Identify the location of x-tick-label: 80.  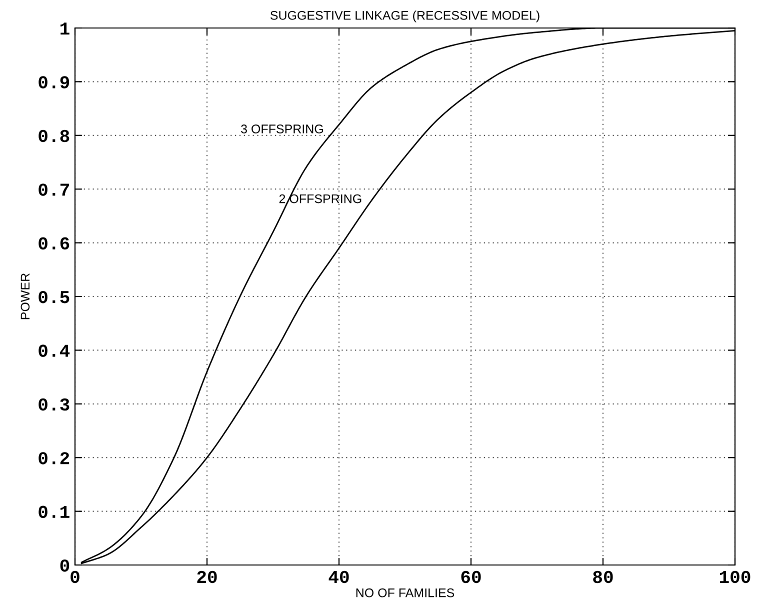
(603, 577).